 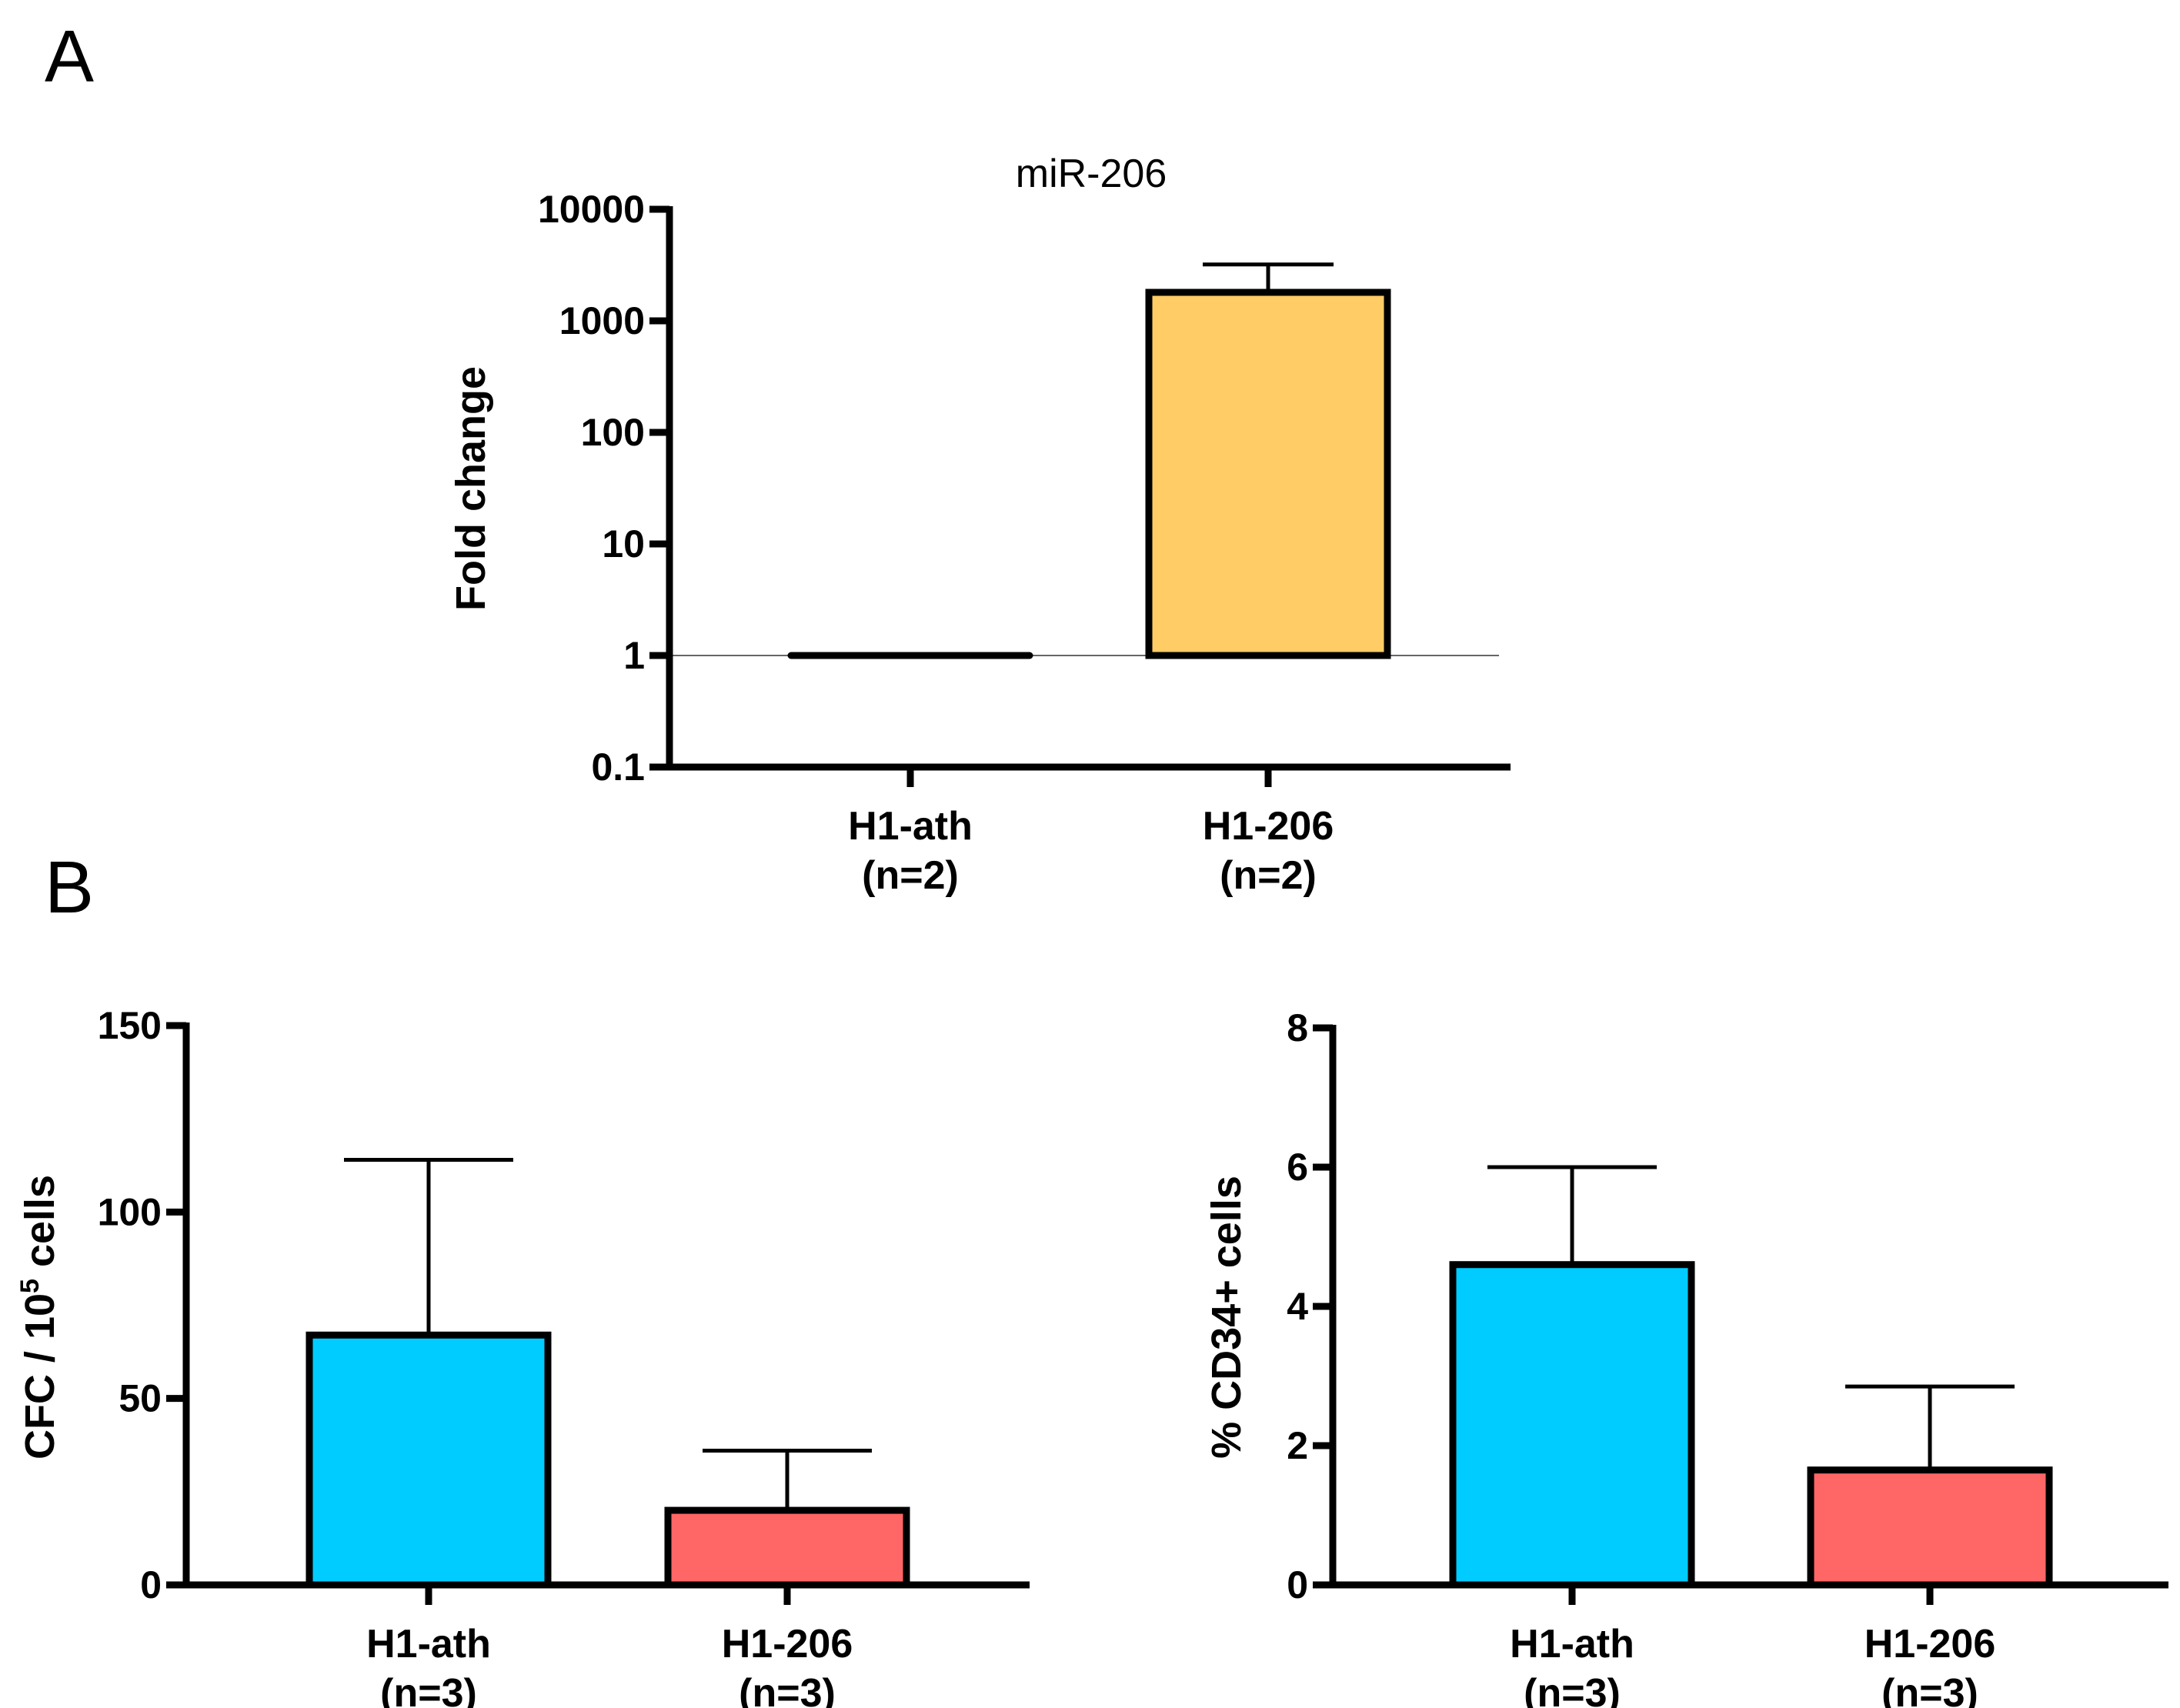 I want to click on y-tick-label: 150, so click(x=130, y=1026).